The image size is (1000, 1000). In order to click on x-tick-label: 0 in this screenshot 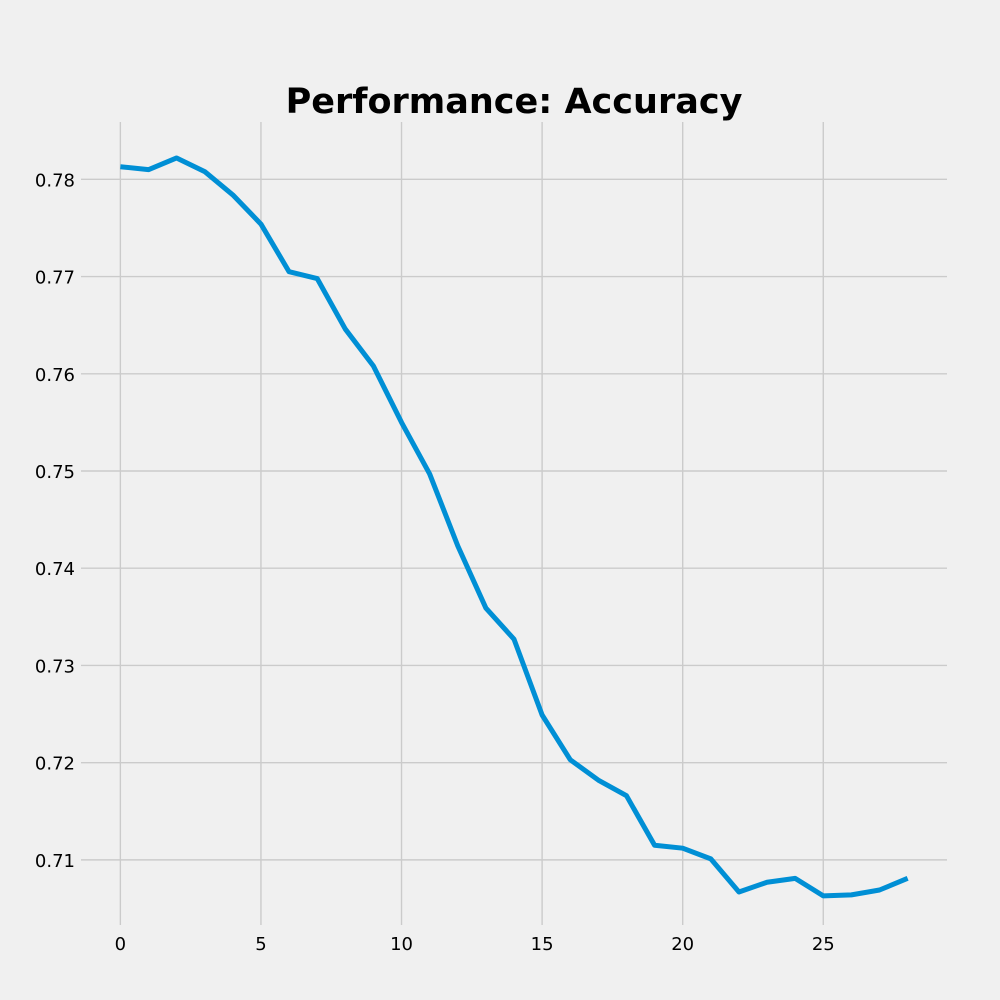, I will do `click(120, 944)`.